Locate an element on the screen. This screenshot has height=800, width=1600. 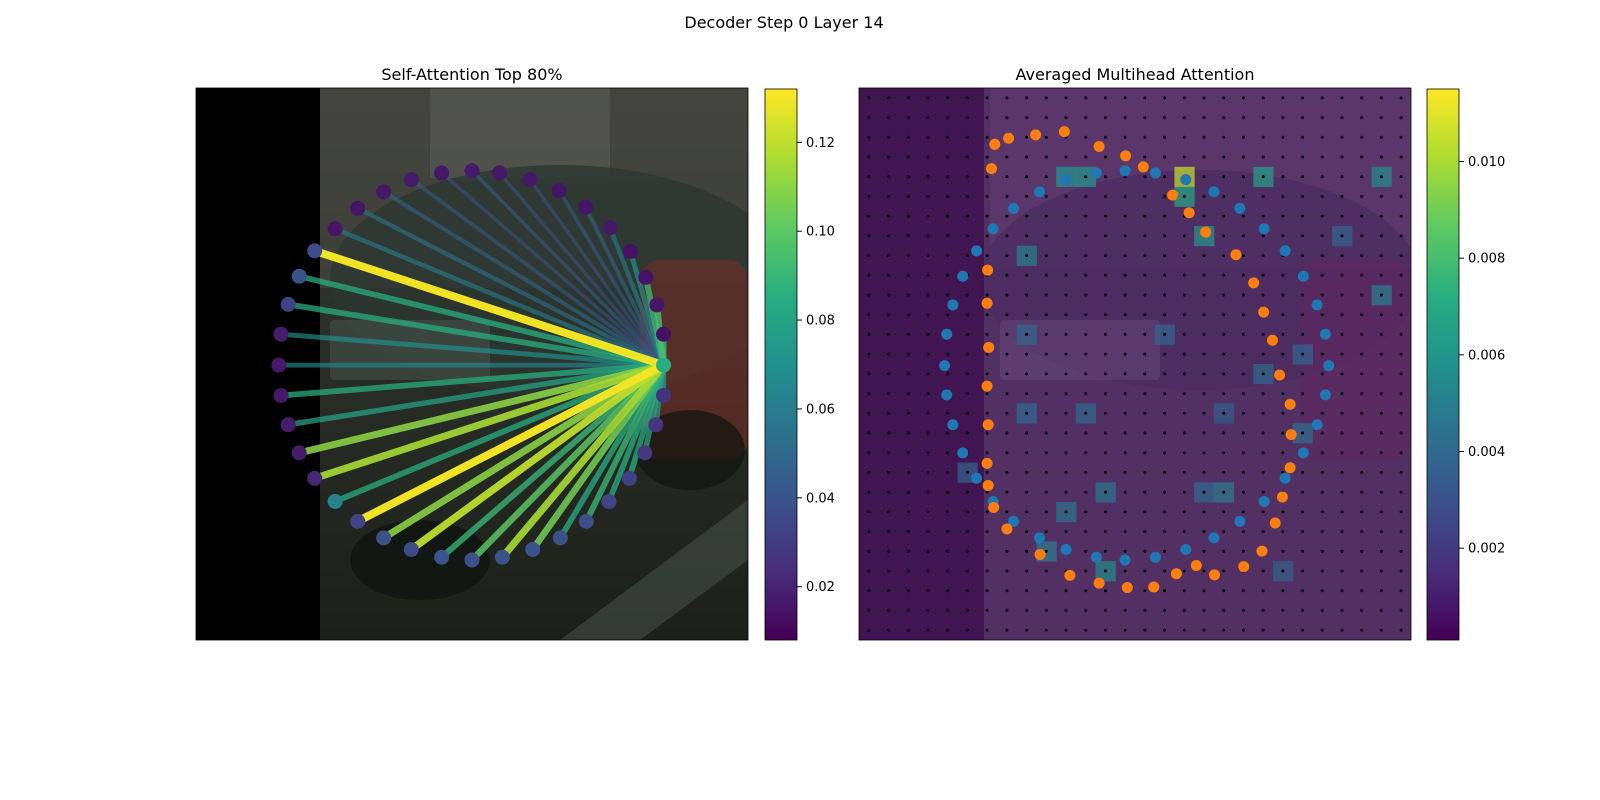
colorbar-ticks: 0.02 0.04 0.06 0.08 0.10 0.12 is located at coordinates (816, 365).